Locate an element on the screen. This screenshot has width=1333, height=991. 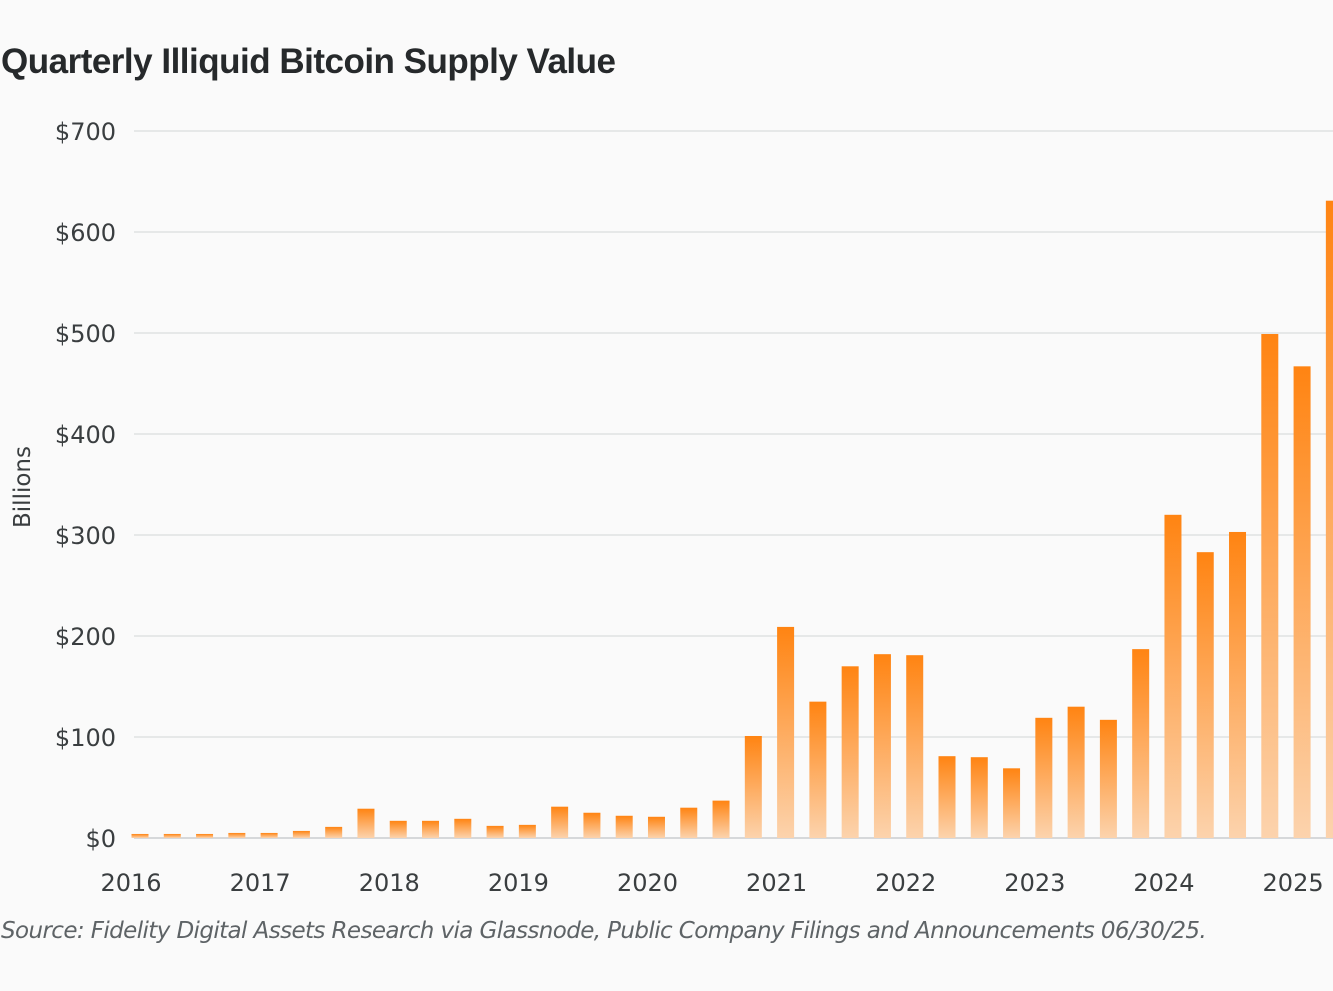
y-tick-label: $200 is located at coordinates (85, 637).